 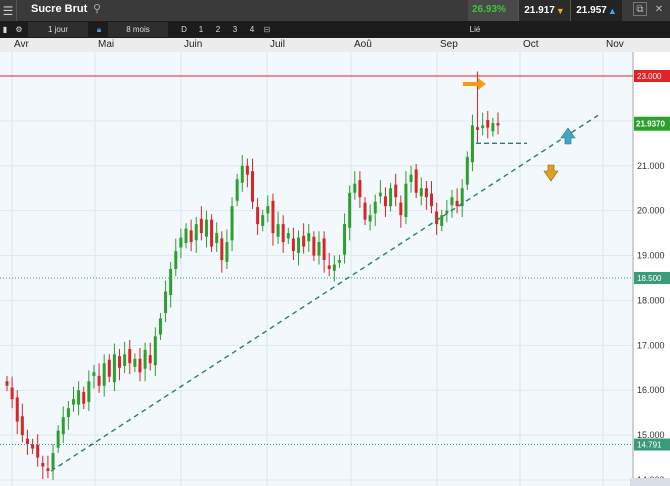 I want to click on month-label: Aoû, so click(x=363, y=44).